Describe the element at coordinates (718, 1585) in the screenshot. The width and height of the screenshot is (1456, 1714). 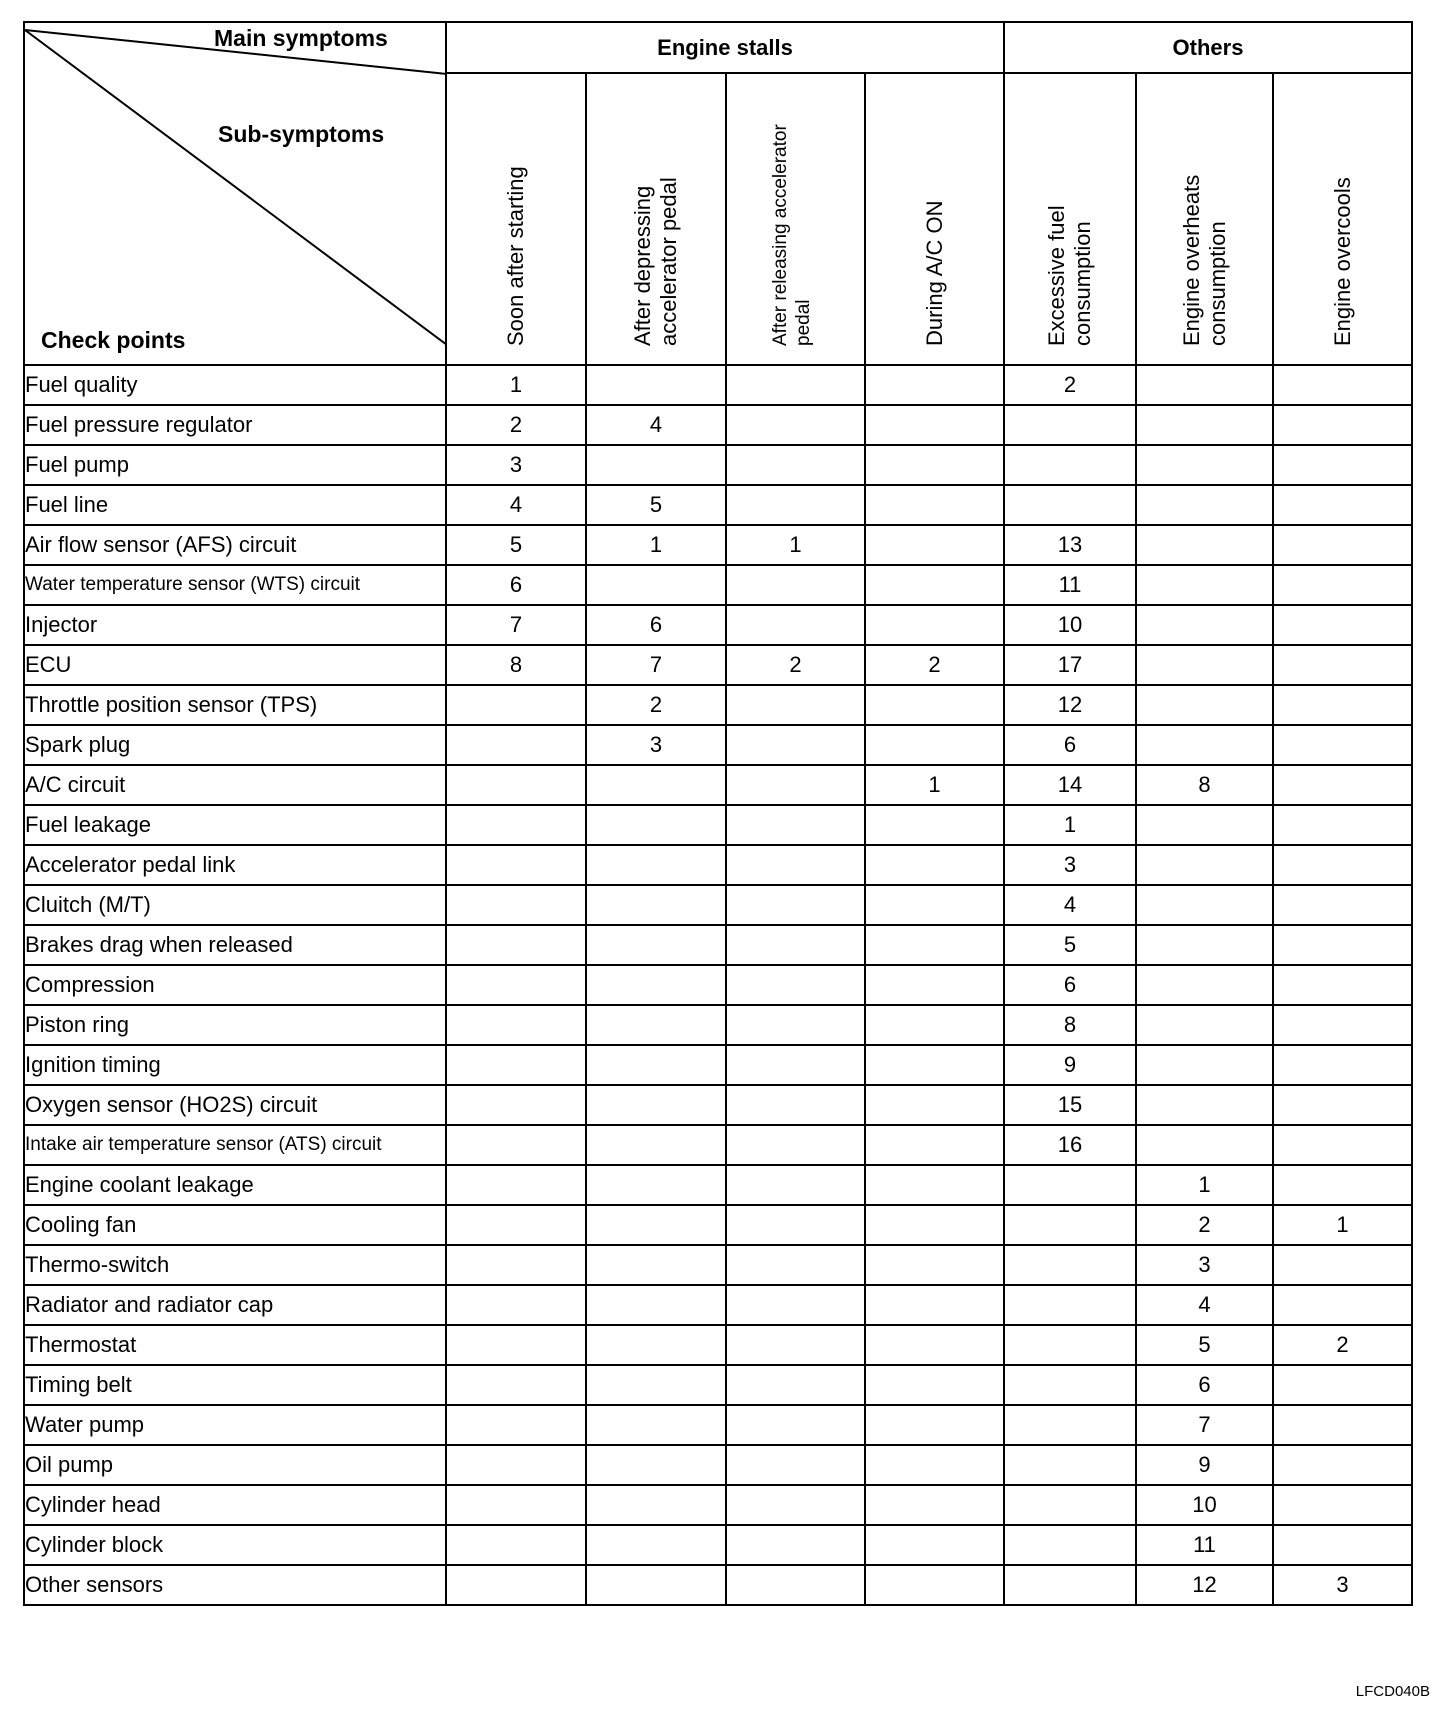
I see `table-row: Other sensors 12 3` at that location.